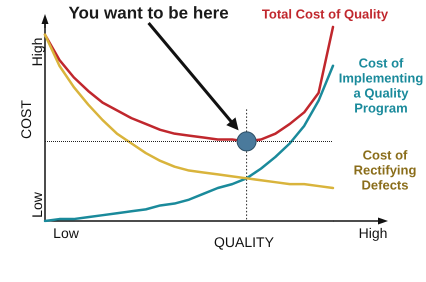 The height and width of the screenshot is (282, 426). Describe the element at coordinates (373, 233) in the screenshot. I see `text: High` at that location.